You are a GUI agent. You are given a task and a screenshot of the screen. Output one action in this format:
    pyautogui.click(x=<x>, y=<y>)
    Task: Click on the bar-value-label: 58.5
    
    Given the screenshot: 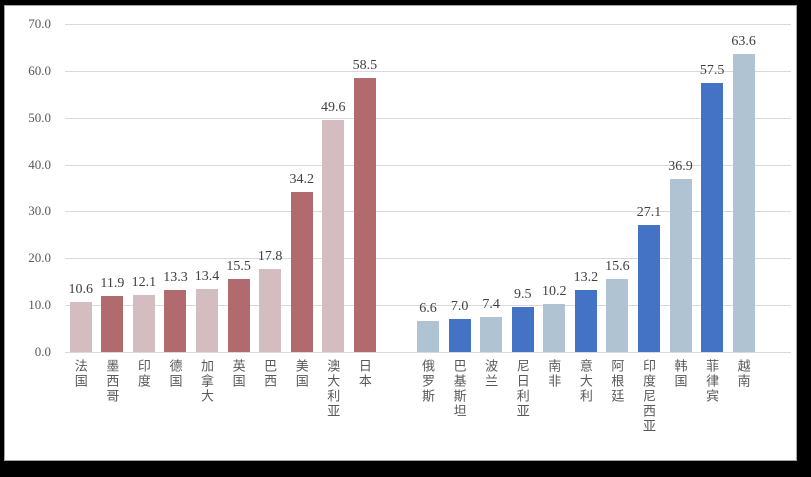 What is the action you would take?
    pyautogui.click(x=365, y=65)
    